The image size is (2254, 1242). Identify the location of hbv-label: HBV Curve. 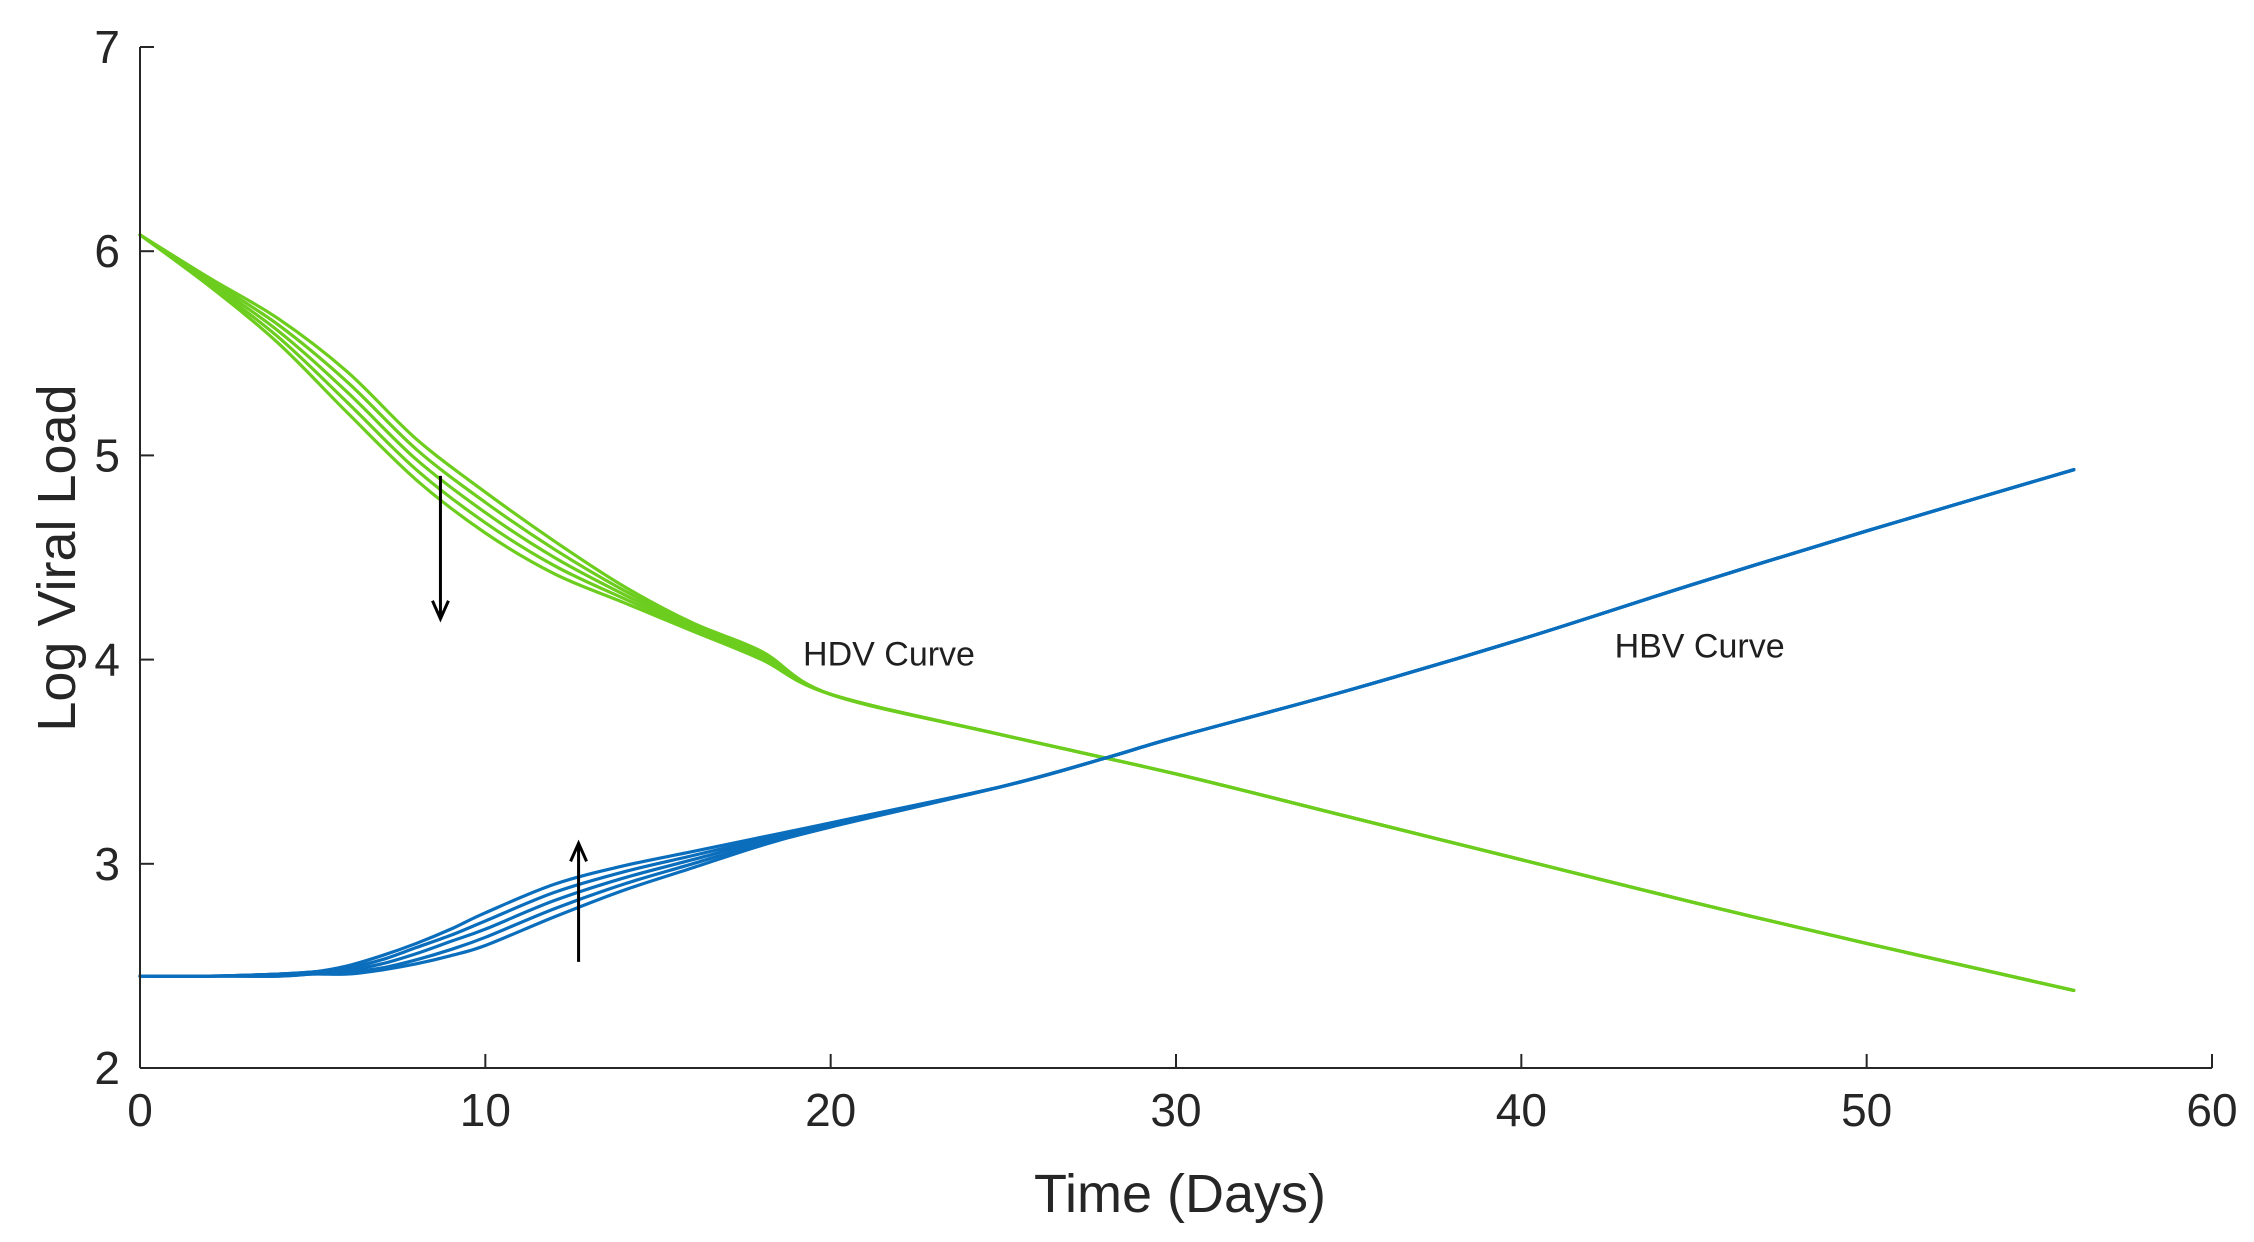
(1700, 646).